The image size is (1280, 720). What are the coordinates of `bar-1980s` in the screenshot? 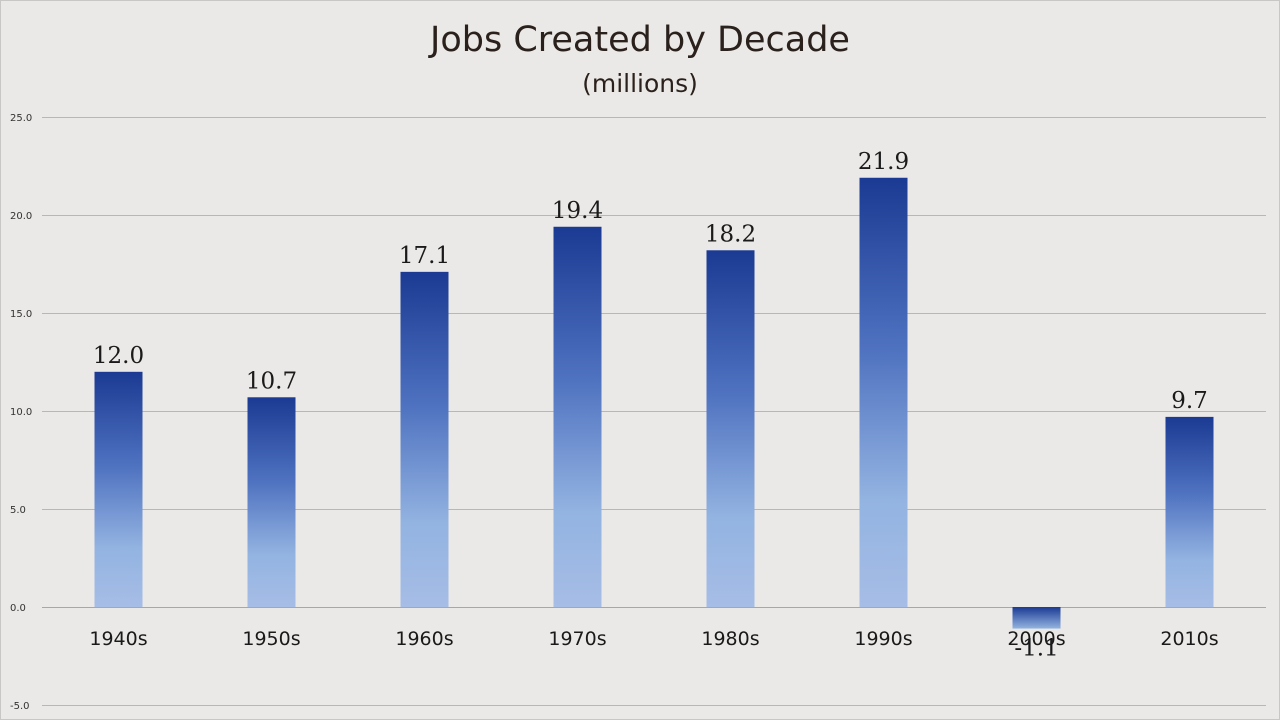 It's located at (730, 428).